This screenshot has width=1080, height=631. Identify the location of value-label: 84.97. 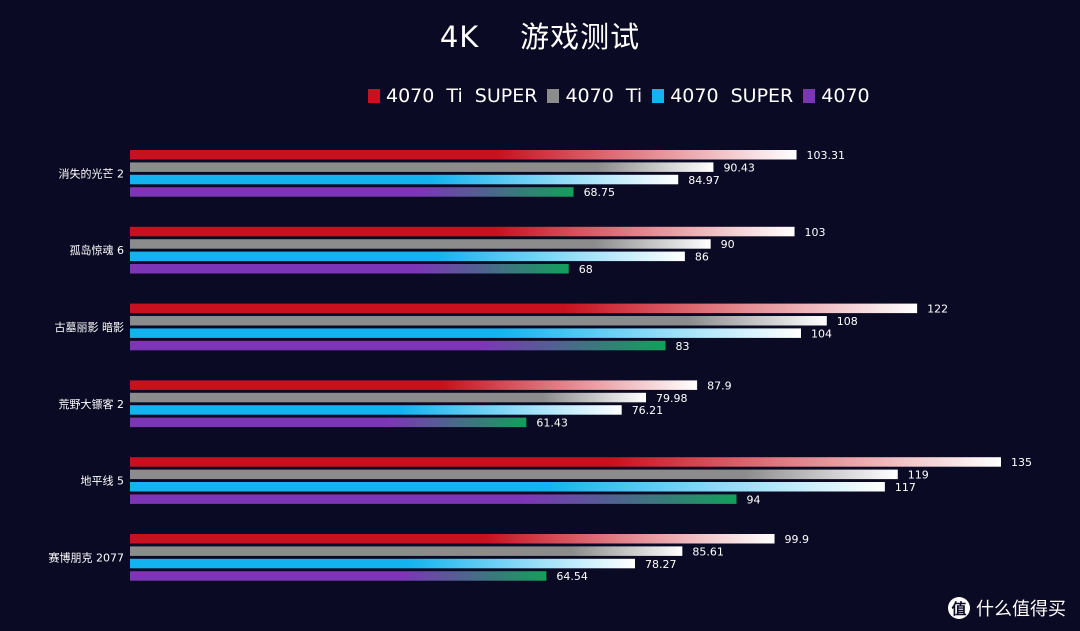
(704, 180).